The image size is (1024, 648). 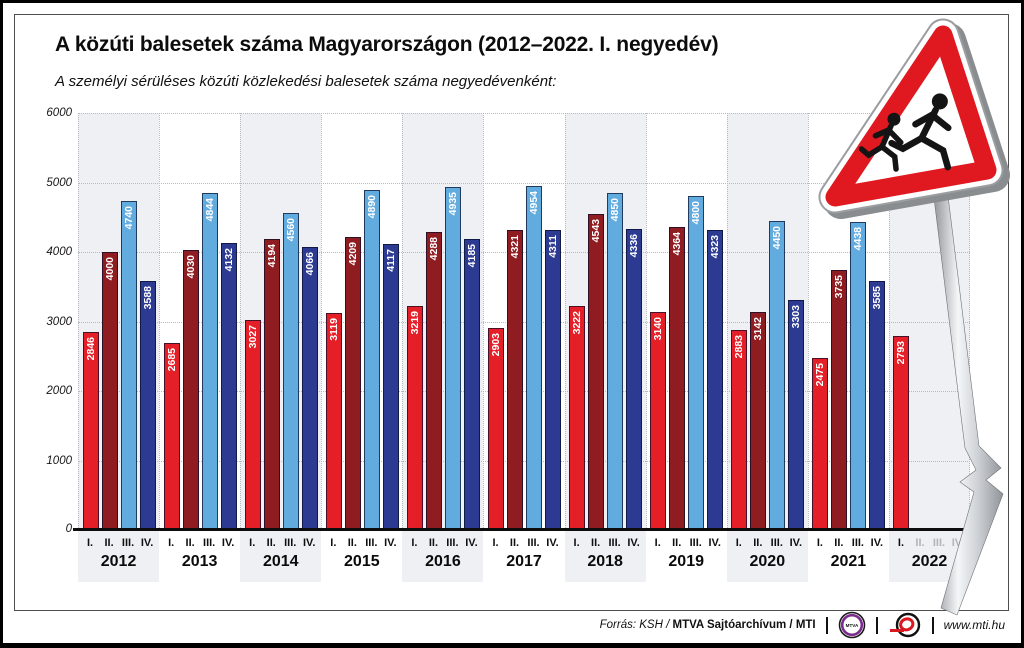 I want to click on year-label: 2013, so click(x=199, y=561).